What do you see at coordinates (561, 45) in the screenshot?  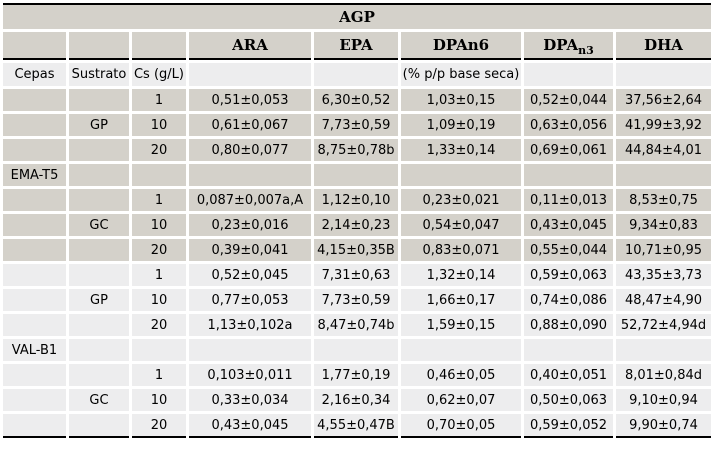 I see `dpan3-base-text: DPA` at bounding box center [561, 45].